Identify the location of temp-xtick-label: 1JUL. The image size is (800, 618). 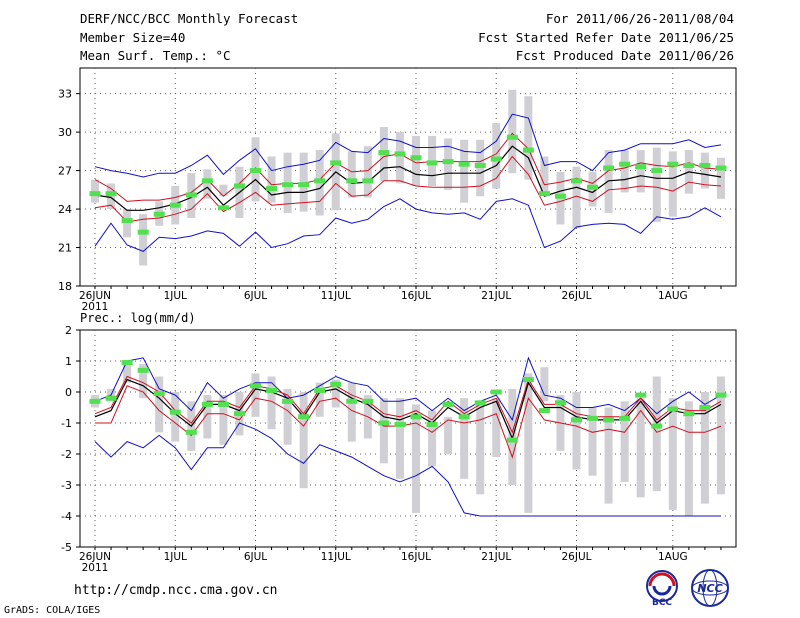
(175, 296).